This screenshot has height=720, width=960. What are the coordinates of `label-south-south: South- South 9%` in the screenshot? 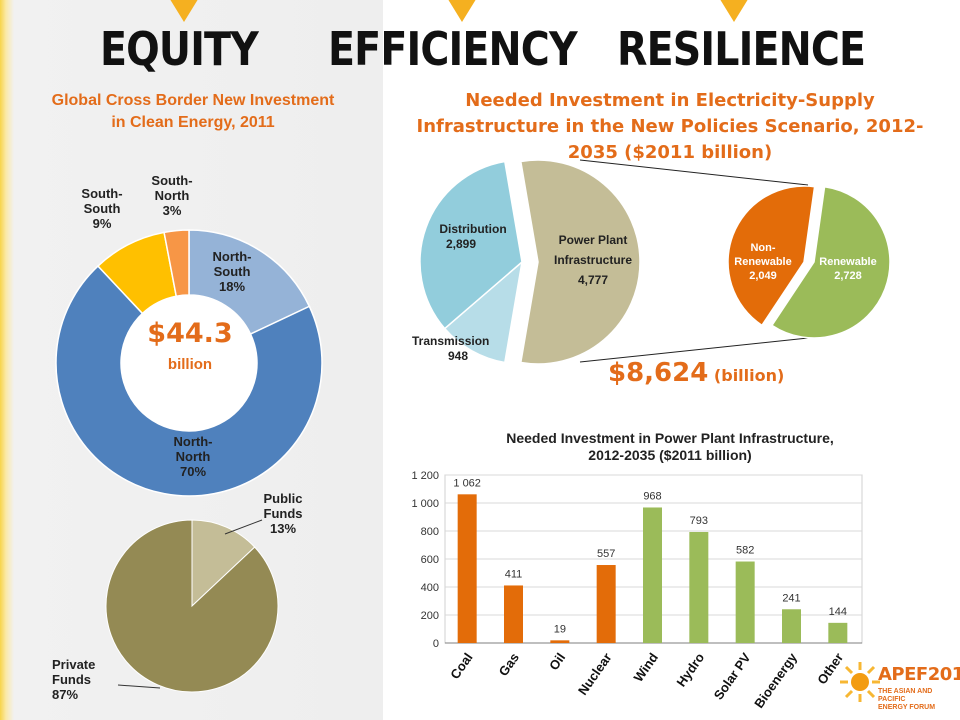 It's located at (102, 208).